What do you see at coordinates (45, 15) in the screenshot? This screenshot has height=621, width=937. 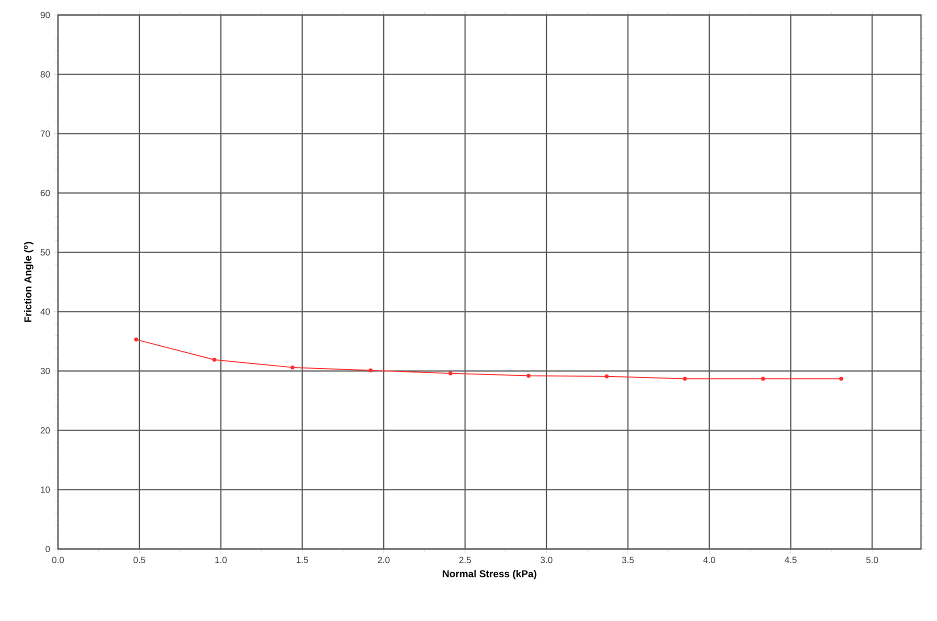 I see `y-tick-label: 90` at bounding box center [45, 15].